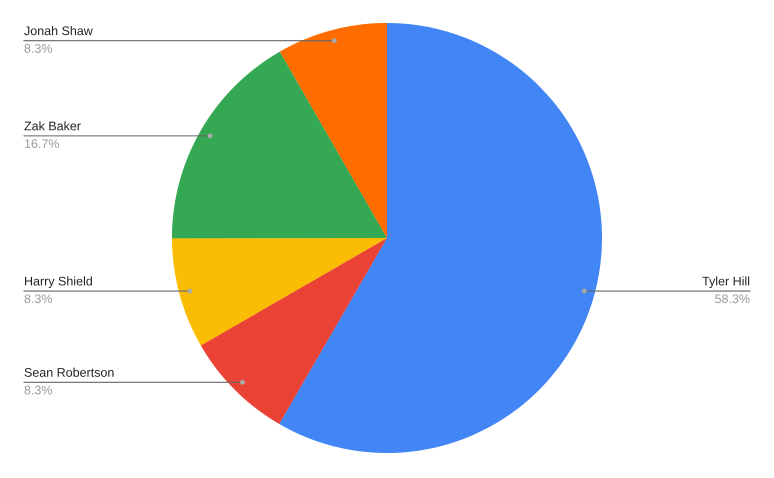 This screenshot has height=478, width=774. Describe the element at coordinates (732, 299) in the screenshot. I see `data-label: 58.3%` at that location.